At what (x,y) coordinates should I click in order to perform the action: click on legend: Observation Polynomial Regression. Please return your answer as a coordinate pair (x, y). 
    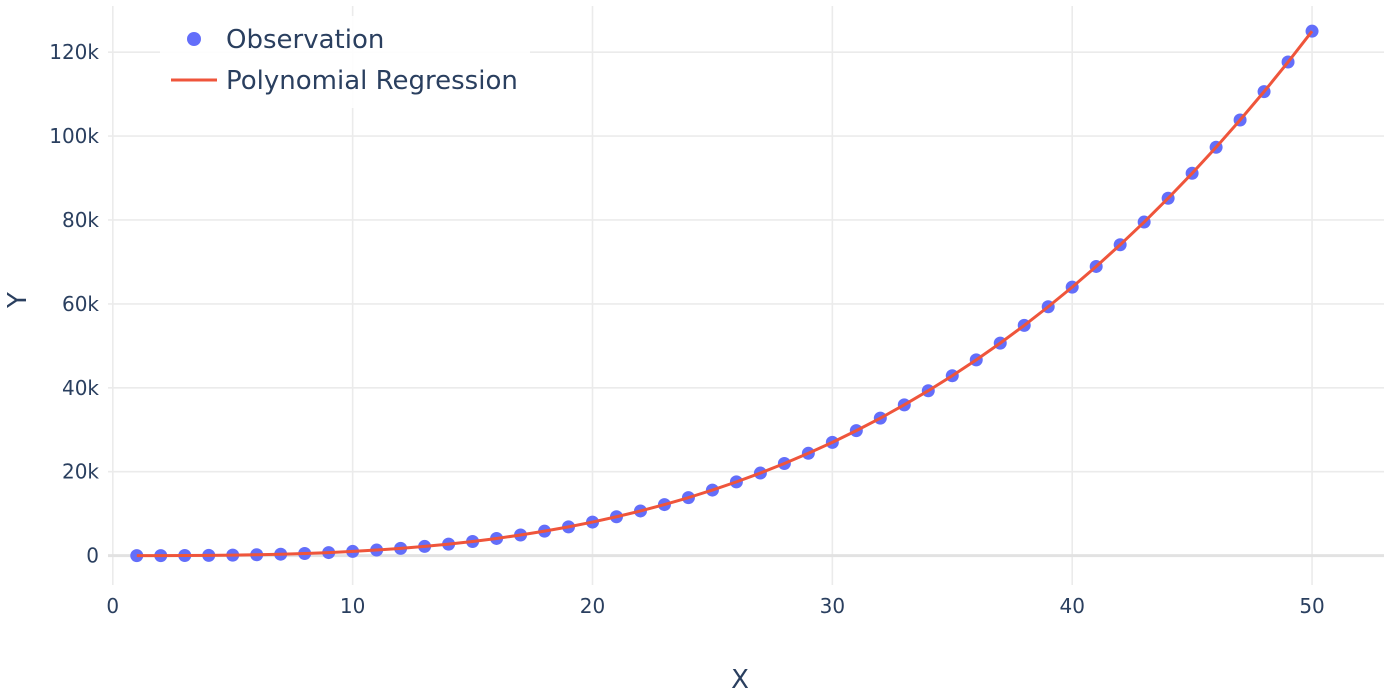
    Looking at the image, I should click on (345, 62).